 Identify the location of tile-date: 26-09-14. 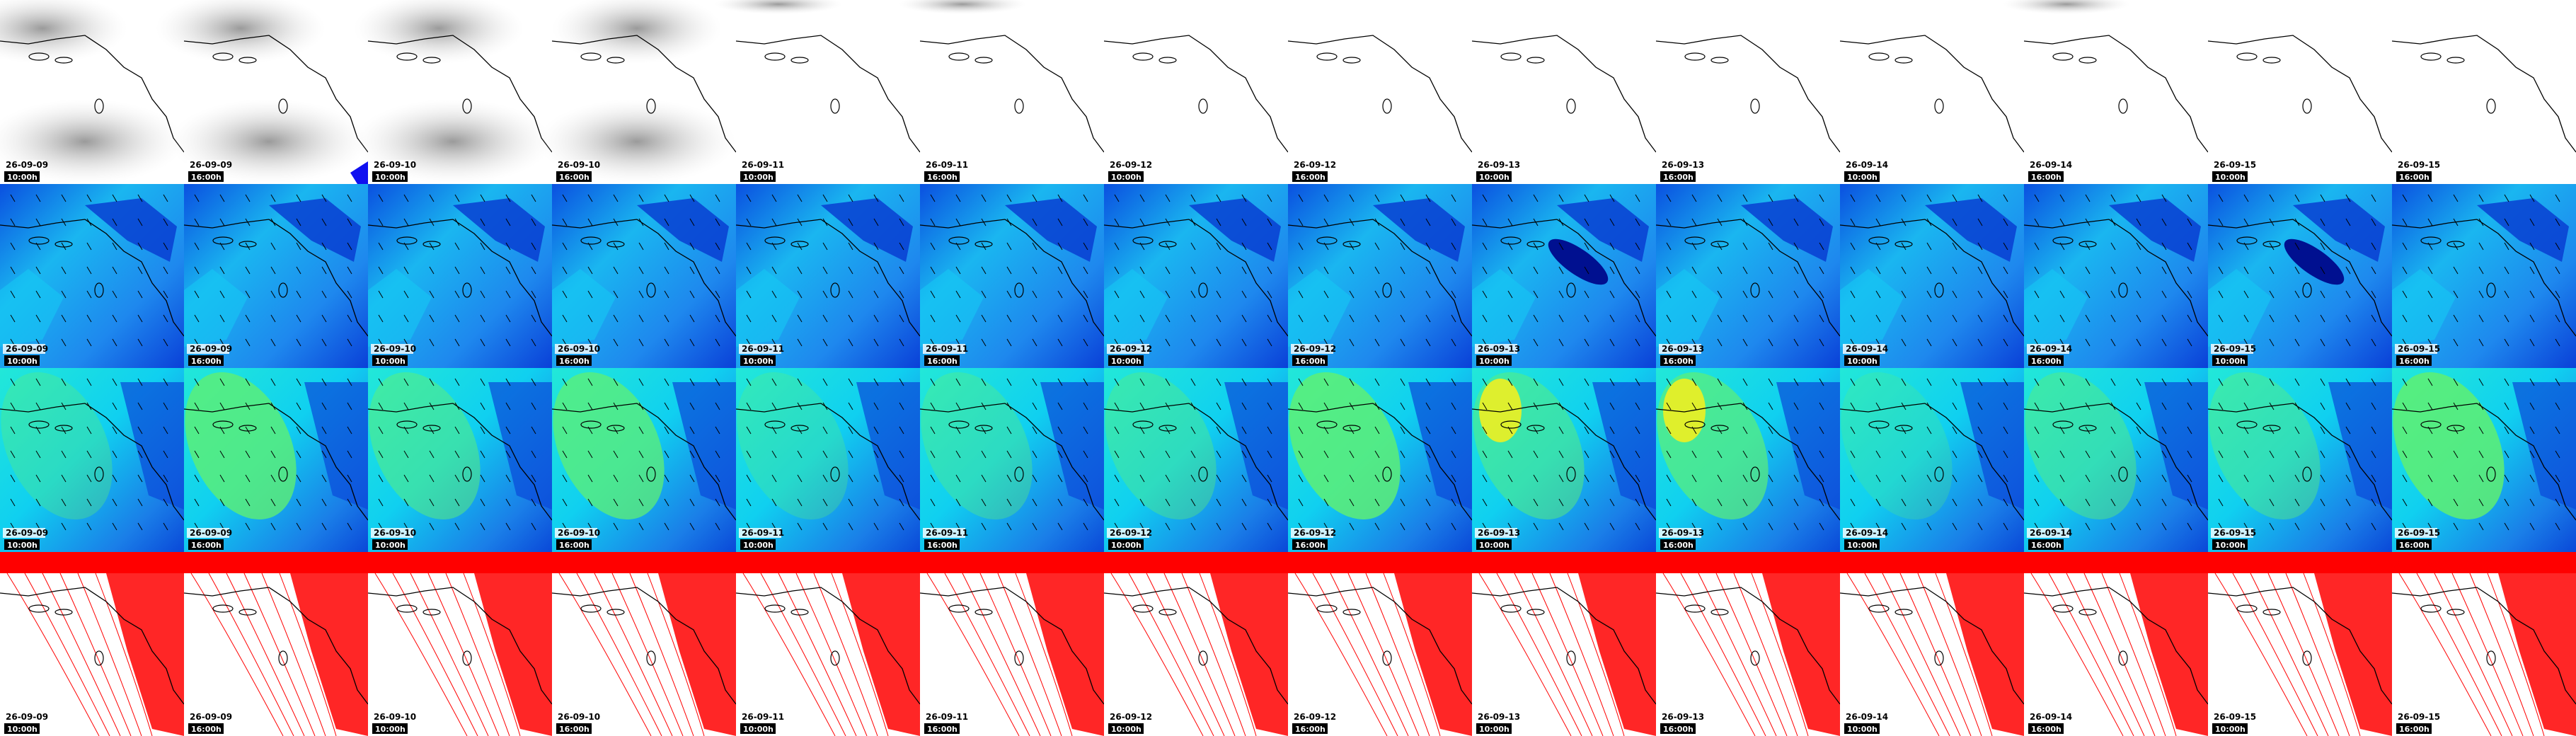
(1867, 533).